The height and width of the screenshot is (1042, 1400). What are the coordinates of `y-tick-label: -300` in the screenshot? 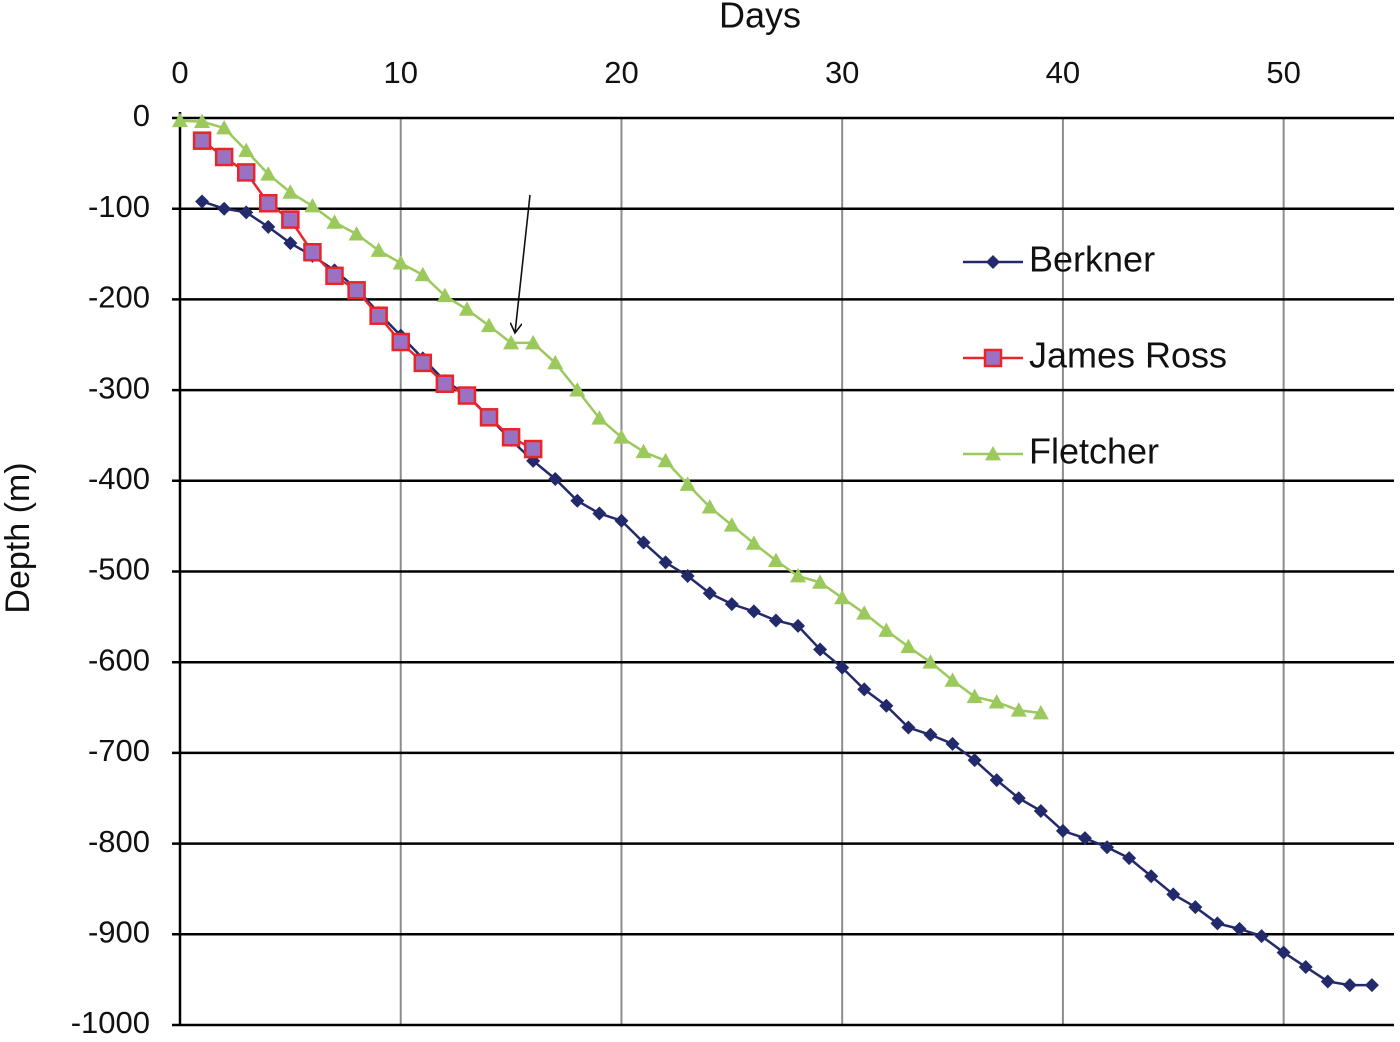 It's located at (119, 387).